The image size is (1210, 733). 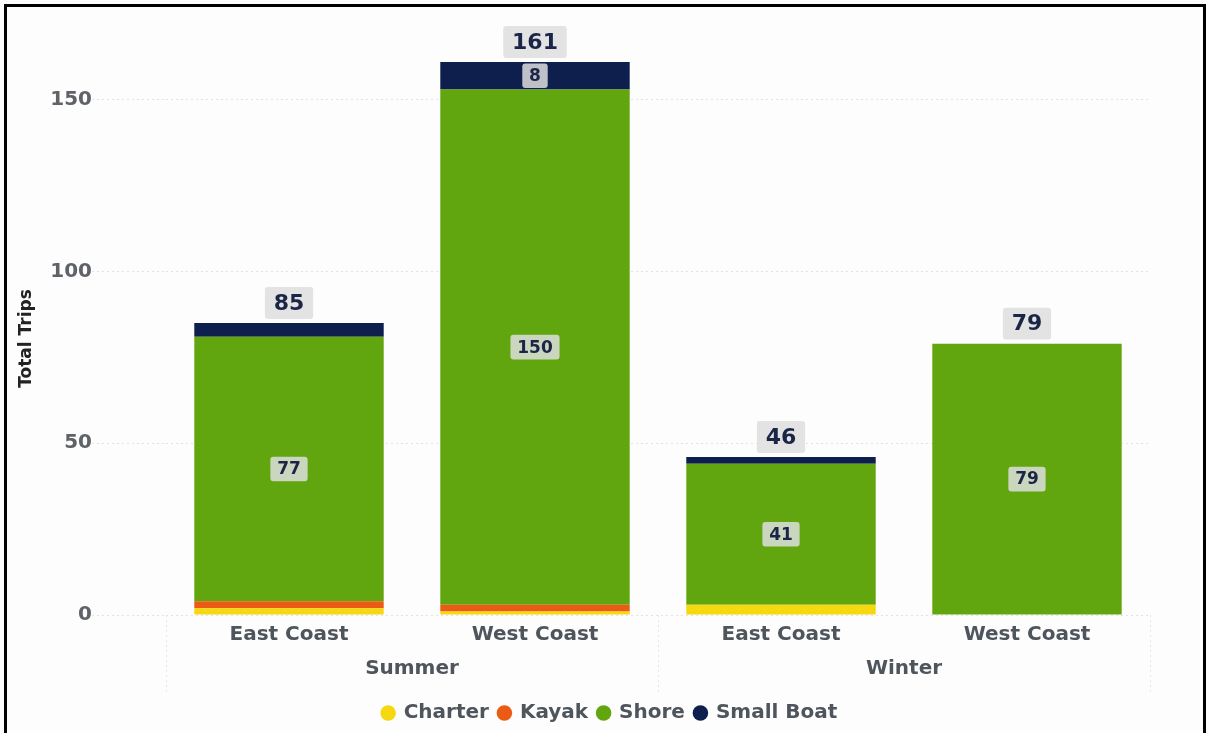 What do you see at coordinates (535, 75) in the screenshot?
I see `data-label: 8` at bounding box center [535, 75].